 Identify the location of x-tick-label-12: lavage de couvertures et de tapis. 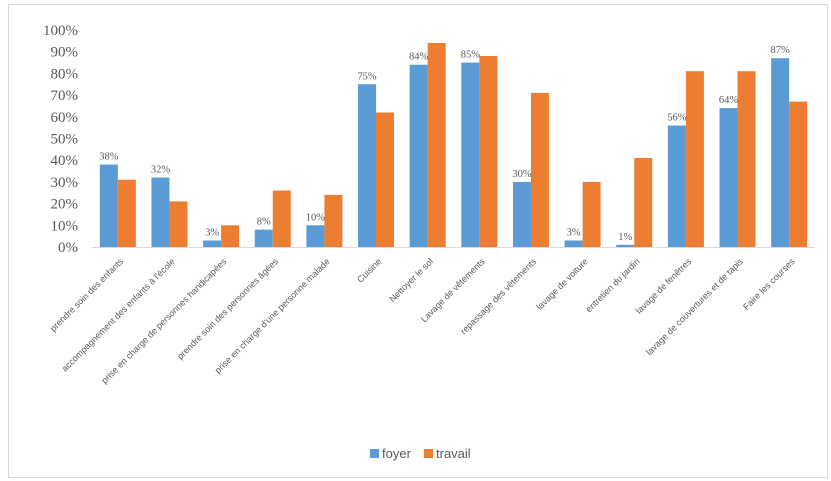
(694, 306).